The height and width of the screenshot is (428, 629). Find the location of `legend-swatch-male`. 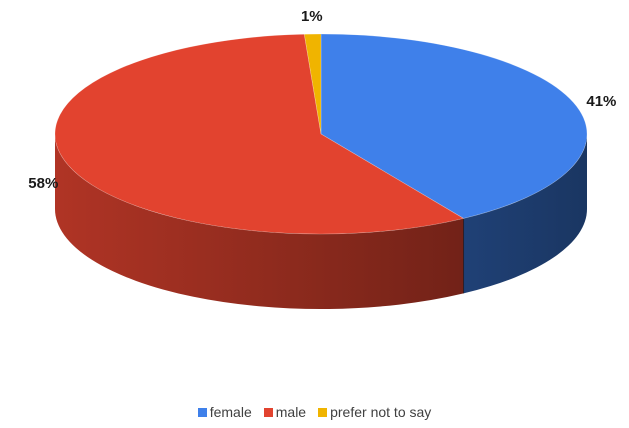

legend-swatch-male is located at coordinates (268, 412).